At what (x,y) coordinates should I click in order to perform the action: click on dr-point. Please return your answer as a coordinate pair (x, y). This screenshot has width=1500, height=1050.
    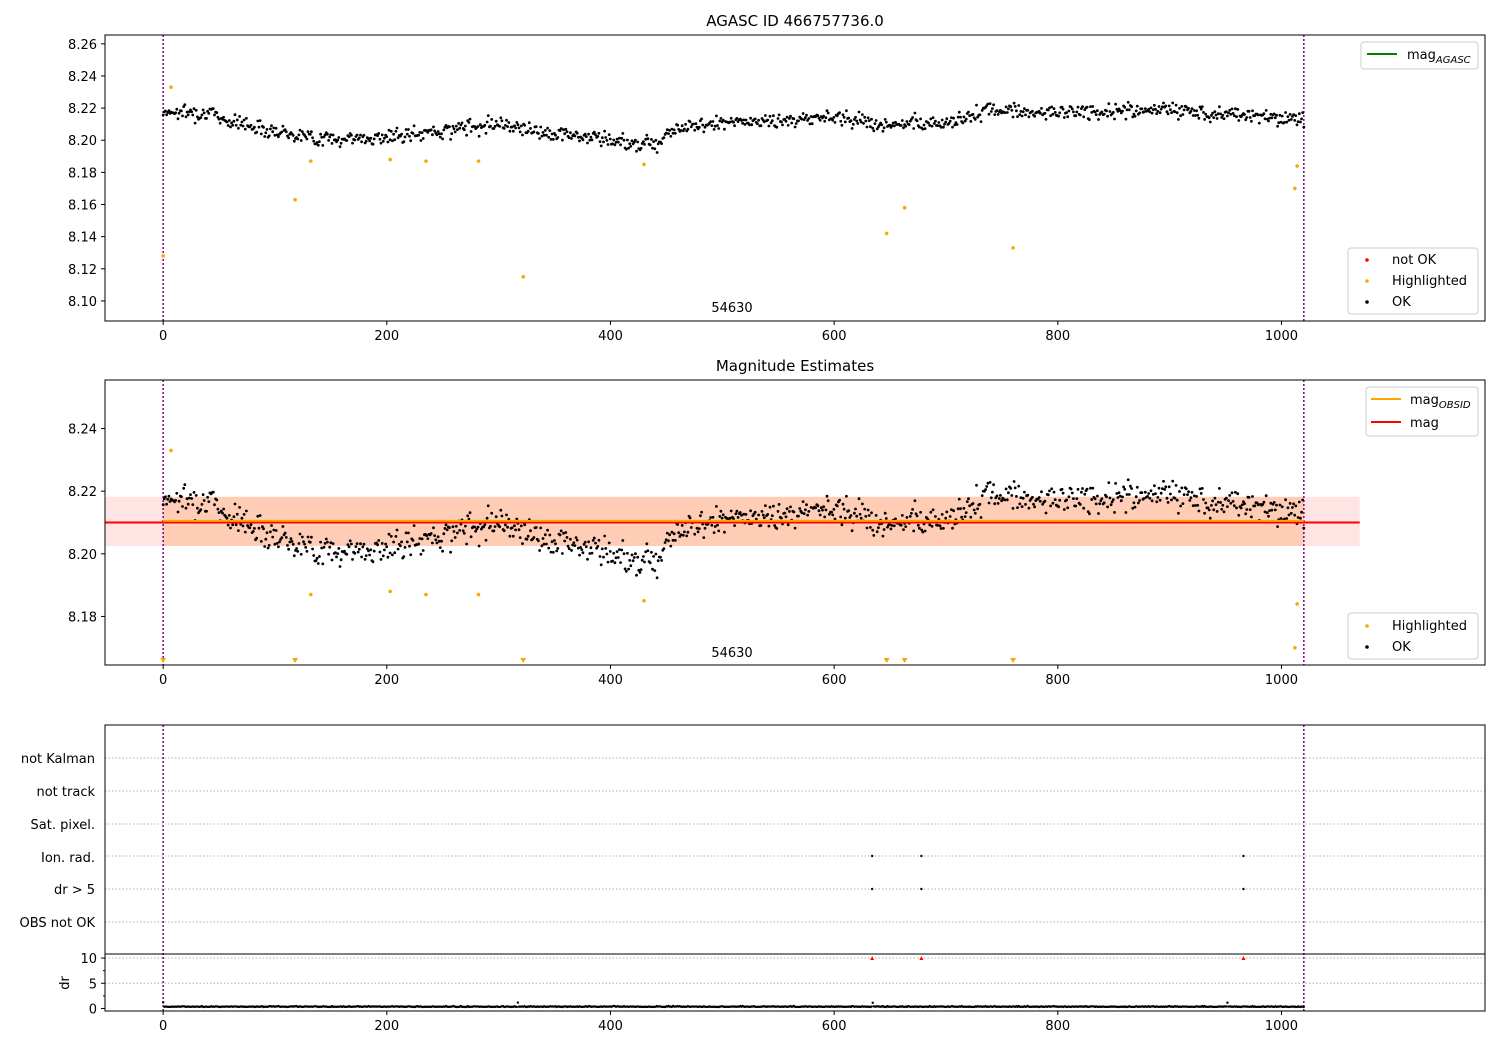
    Looking at the image, I should click on (163, 1002).